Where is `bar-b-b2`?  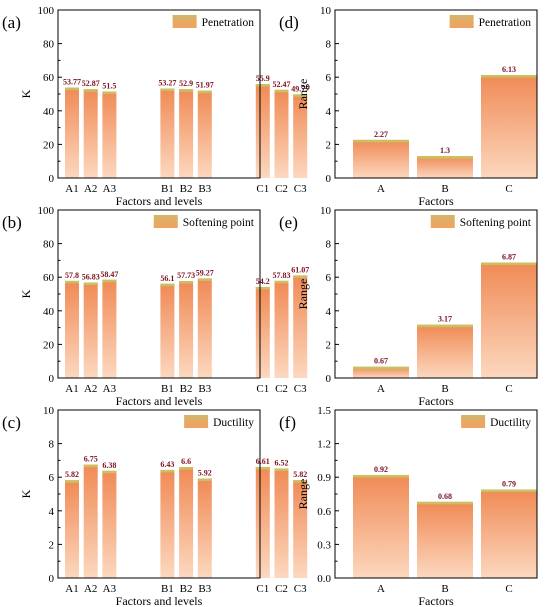 bar-b-b2 is located at coordinates (186, 329).